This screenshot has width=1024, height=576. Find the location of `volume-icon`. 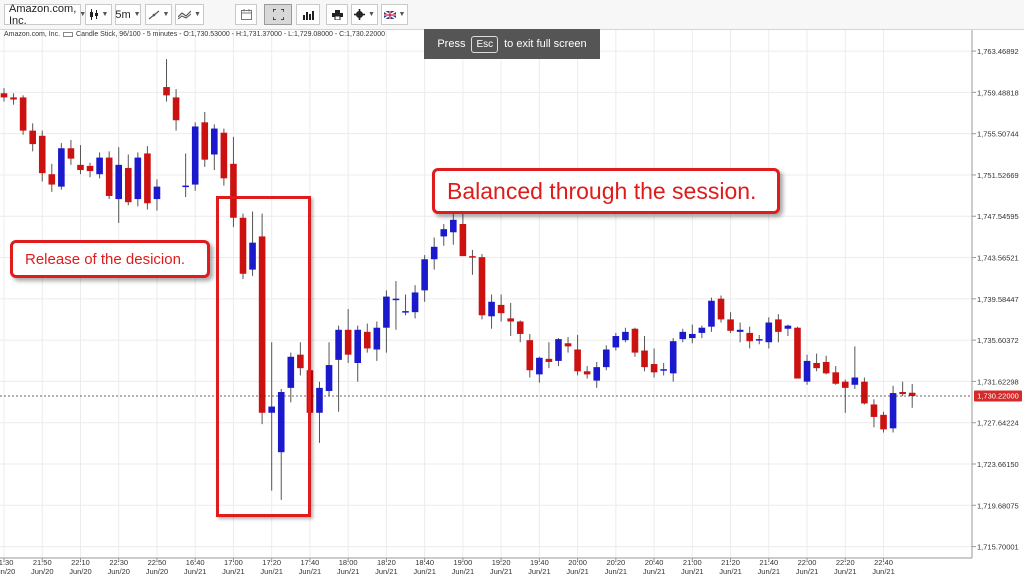

volume-icon is located at coordinates (308, 15).